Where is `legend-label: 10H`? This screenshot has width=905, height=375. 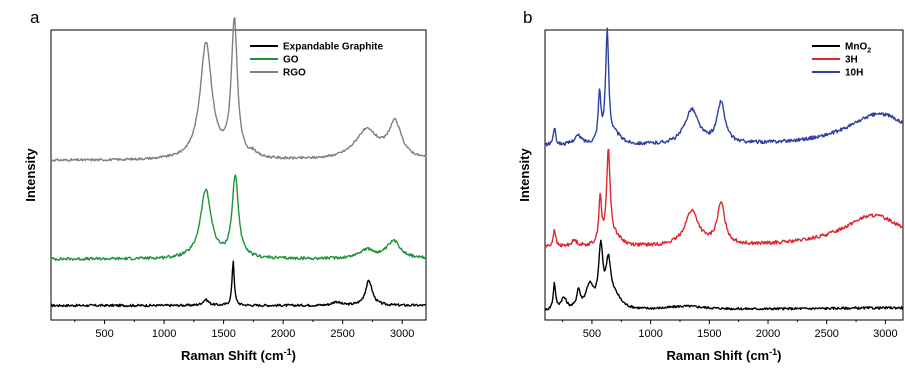
legend-label: 10H is located at coordinates (854, 73).